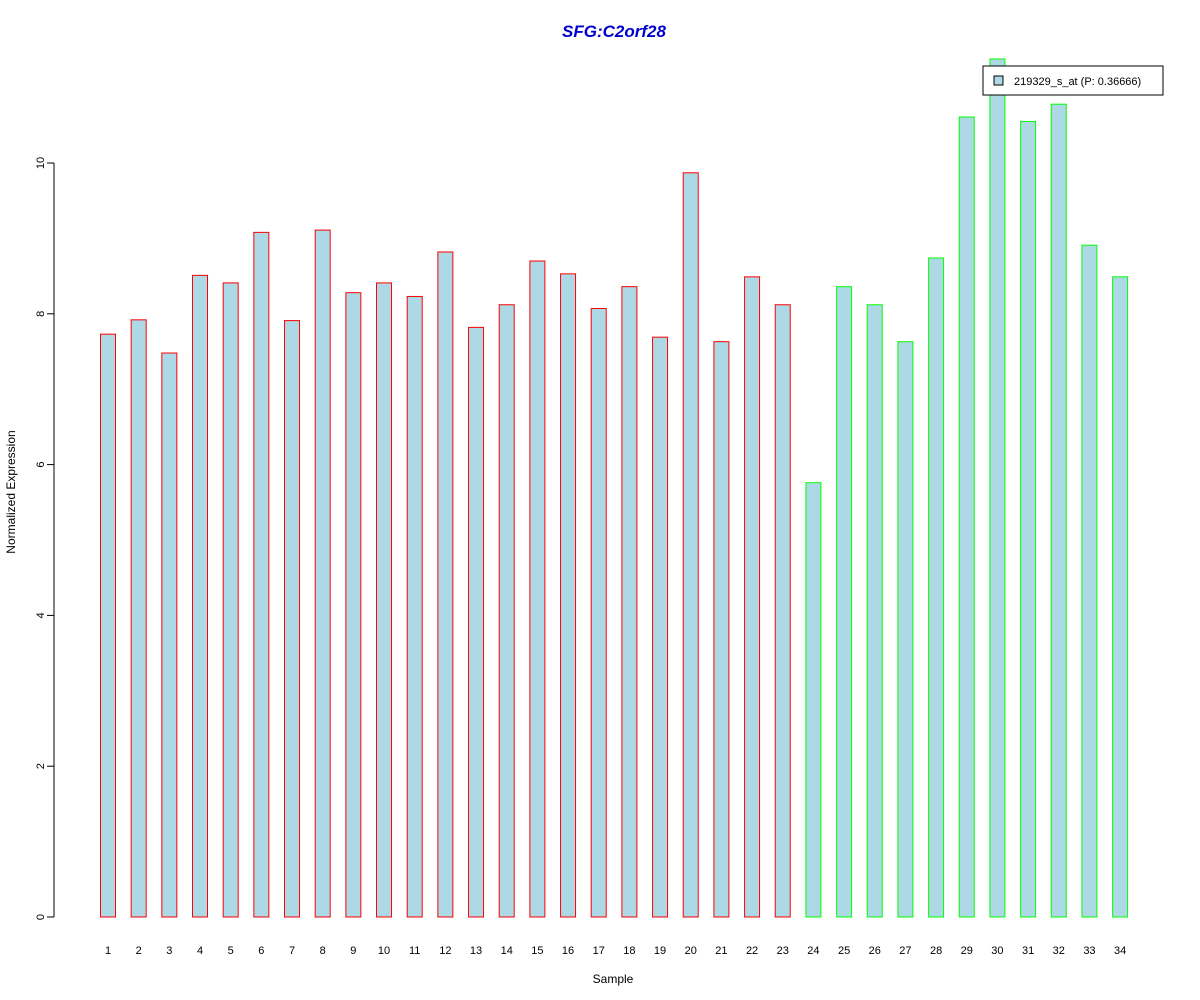 The image size is (1200, 1000). I want to click on x-tick-label: 32, so click(1059, 951).